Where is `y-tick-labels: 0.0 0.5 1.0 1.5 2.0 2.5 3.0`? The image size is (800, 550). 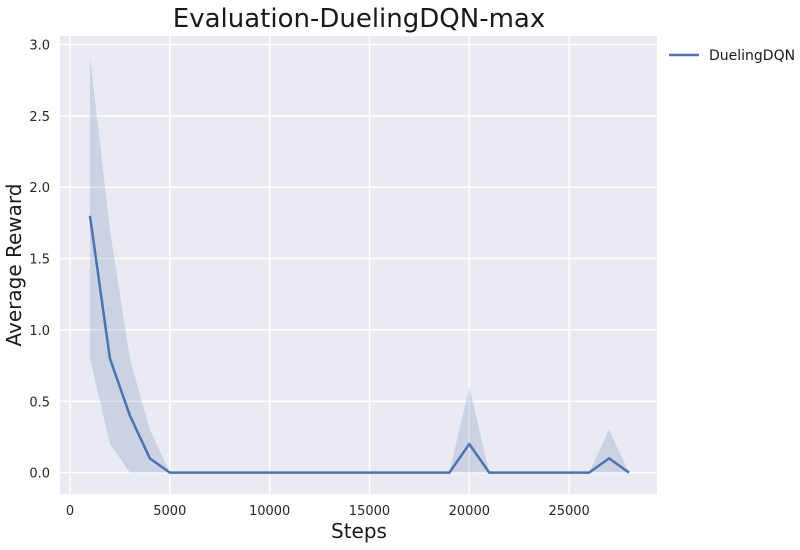
y-tick-labels: 0.0 0.5 1.0 1.5 2.0 2.5 3.0 is located at coordinates (39, 260).